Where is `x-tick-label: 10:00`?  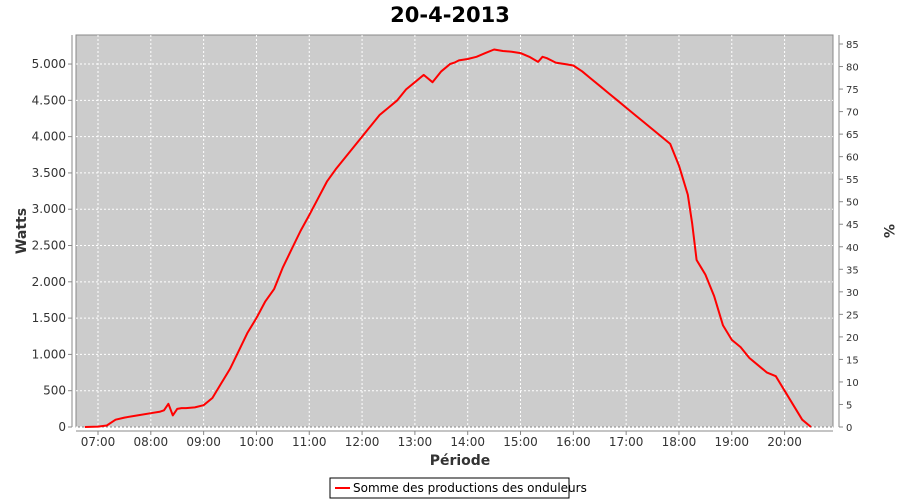
x-tick-label: 10:00 is located at coordinates (256, 442).